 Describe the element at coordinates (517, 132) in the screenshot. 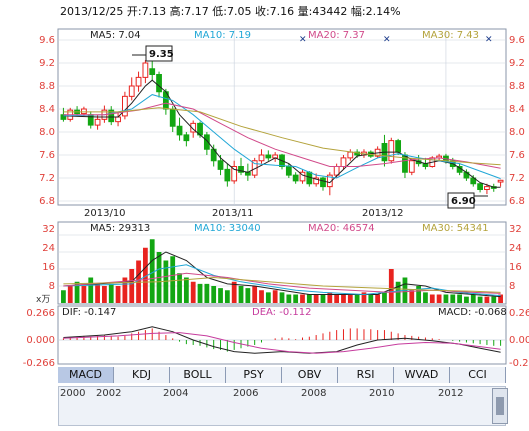

I see `price-tick: 8.0` at that location.